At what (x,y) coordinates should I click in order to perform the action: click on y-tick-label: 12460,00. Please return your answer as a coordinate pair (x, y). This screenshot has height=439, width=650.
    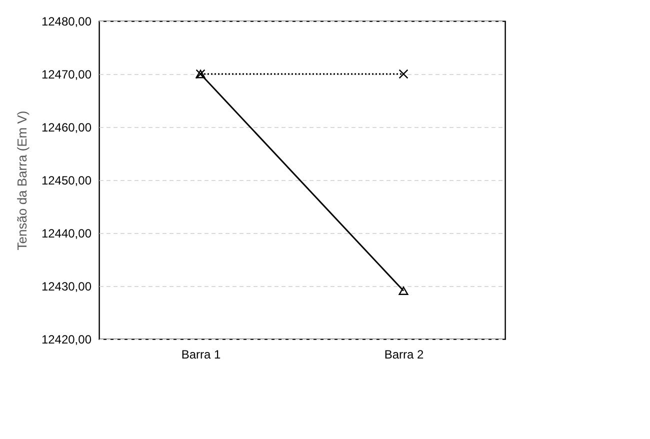
    Looking at the image, I should click on (66, 127).